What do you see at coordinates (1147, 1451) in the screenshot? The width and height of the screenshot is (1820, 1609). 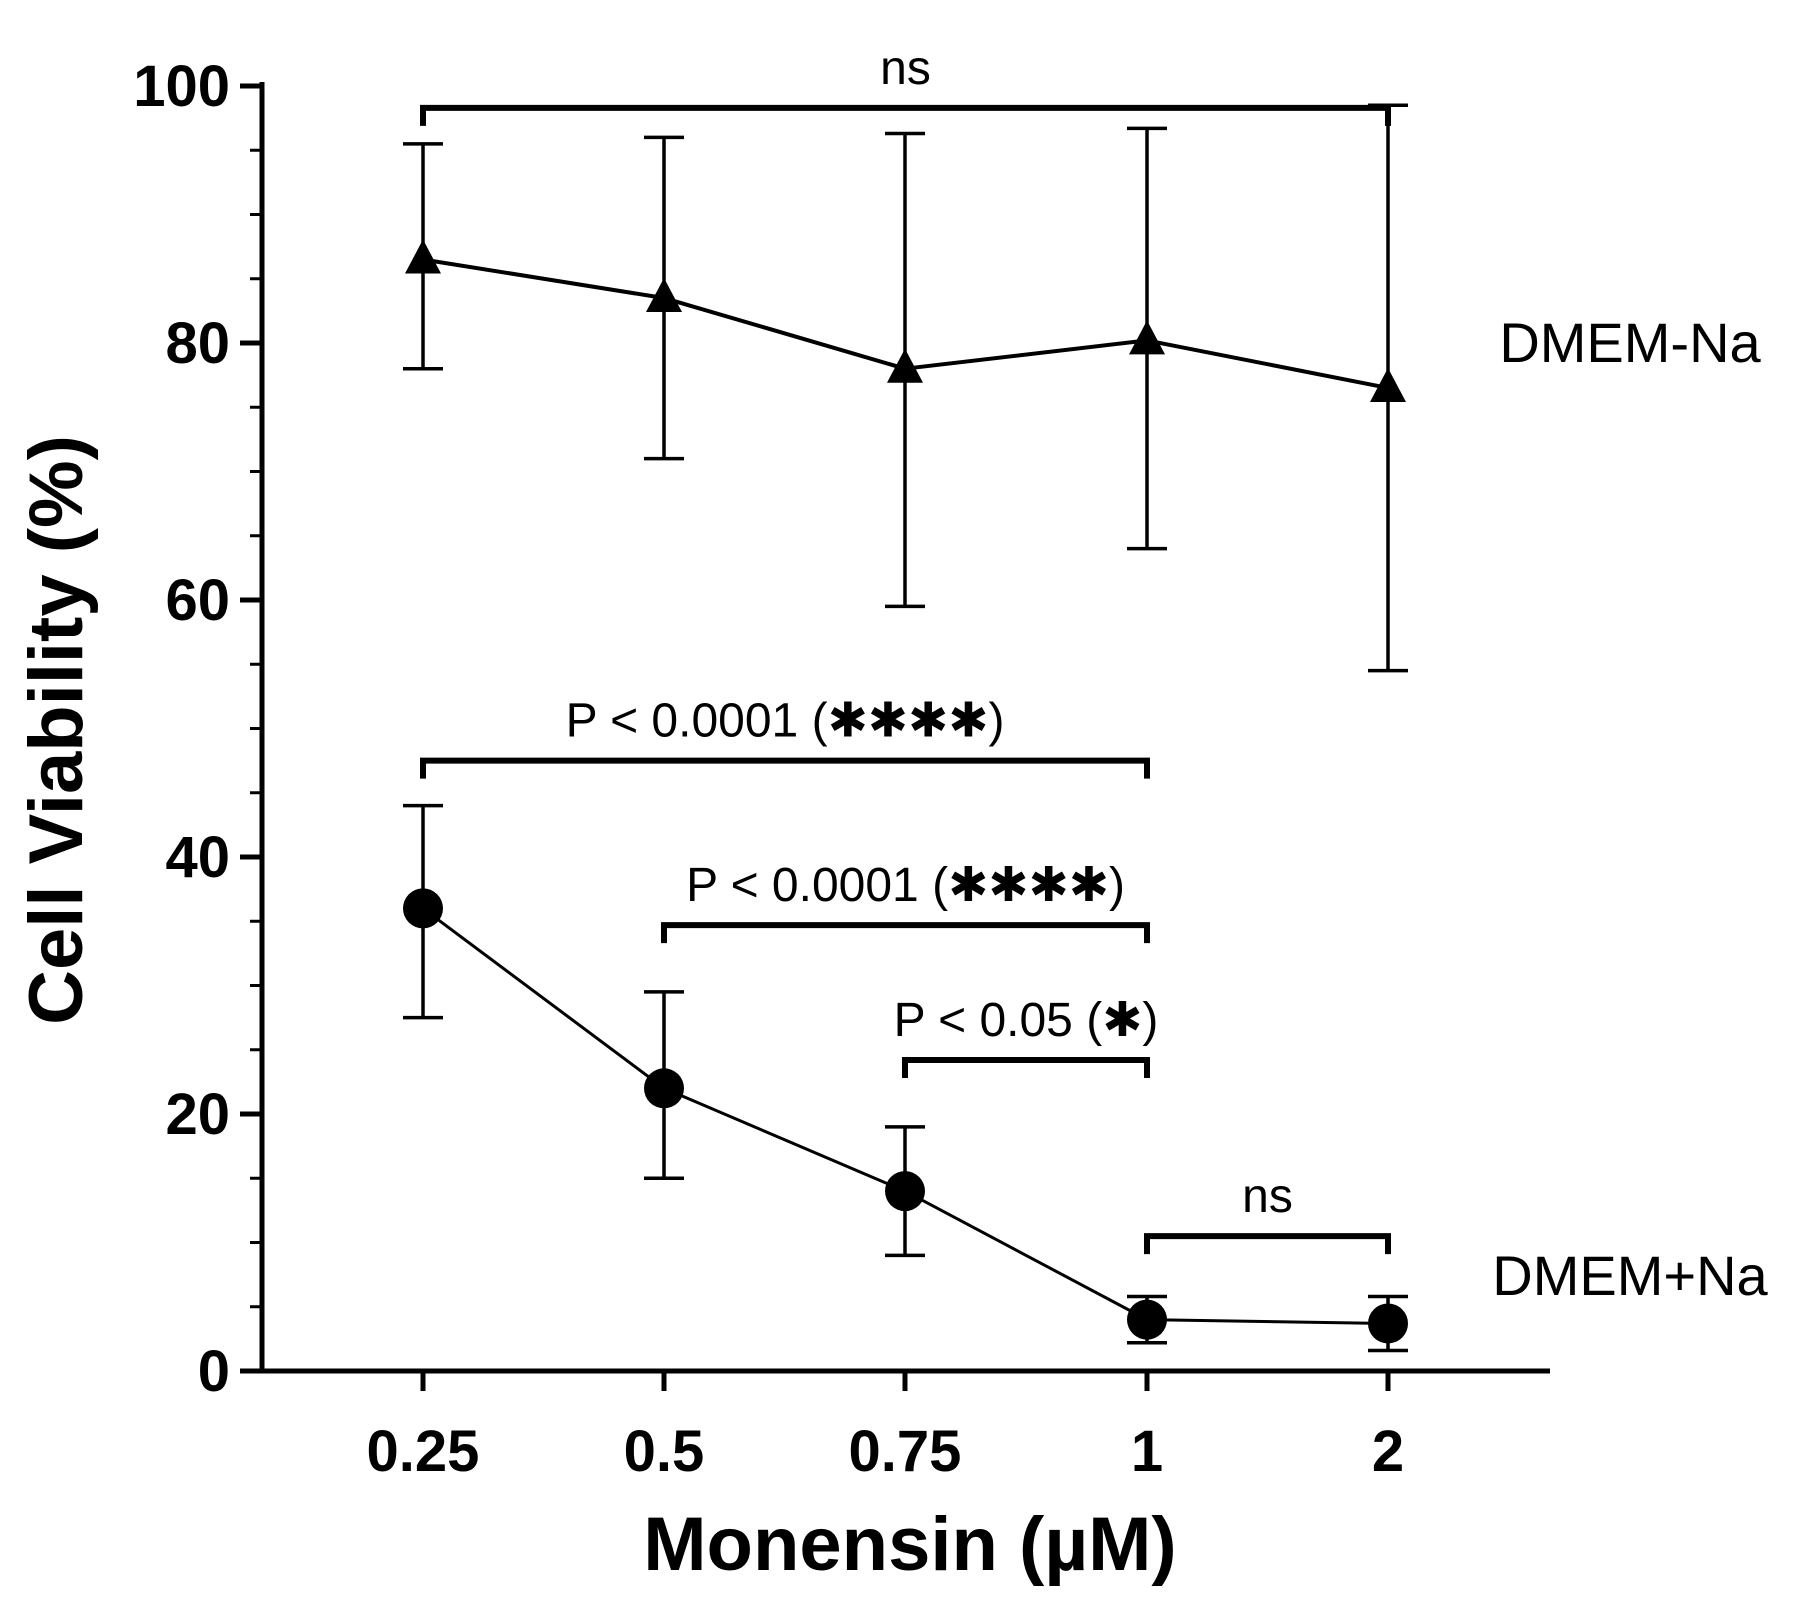 I see `x-tick-label: 1` at bounding box center [1147, 1451].